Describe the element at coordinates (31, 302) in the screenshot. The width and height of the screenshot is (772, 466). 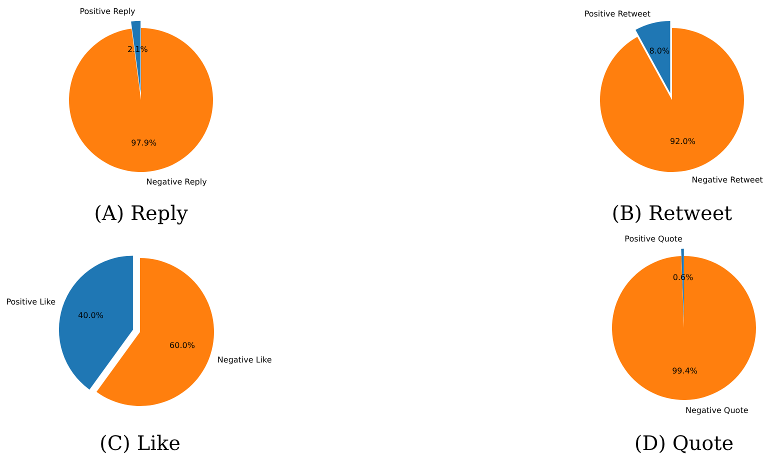
I see `slice-label: Positive Like` at that location.